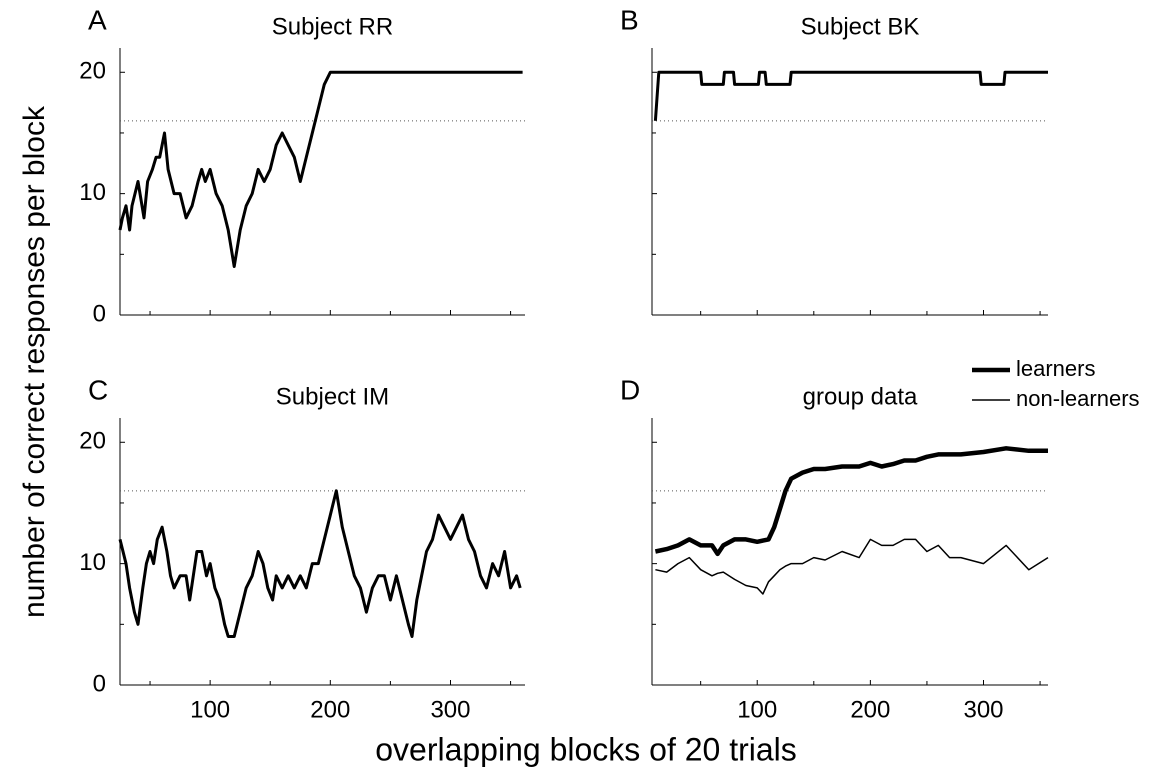 This screenshot has width=1173, height=773. Describe the element at coordinates (97, 19) in the screenshot. I see `panel-label: A` at that location.